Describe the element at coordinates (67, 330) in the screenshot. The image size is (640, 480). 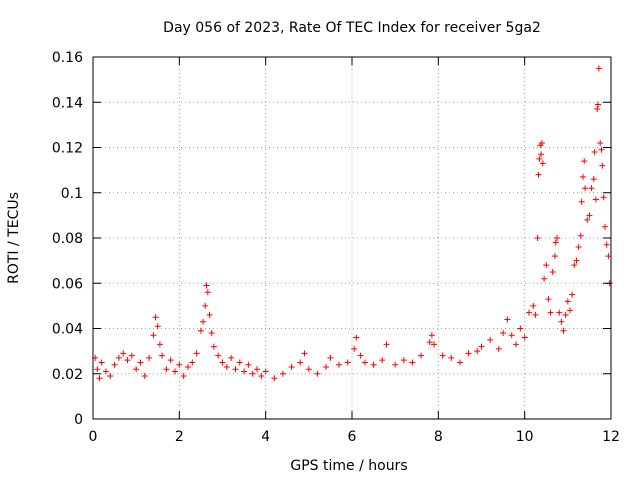
I see `y-tick-label: 0.04` at that location.